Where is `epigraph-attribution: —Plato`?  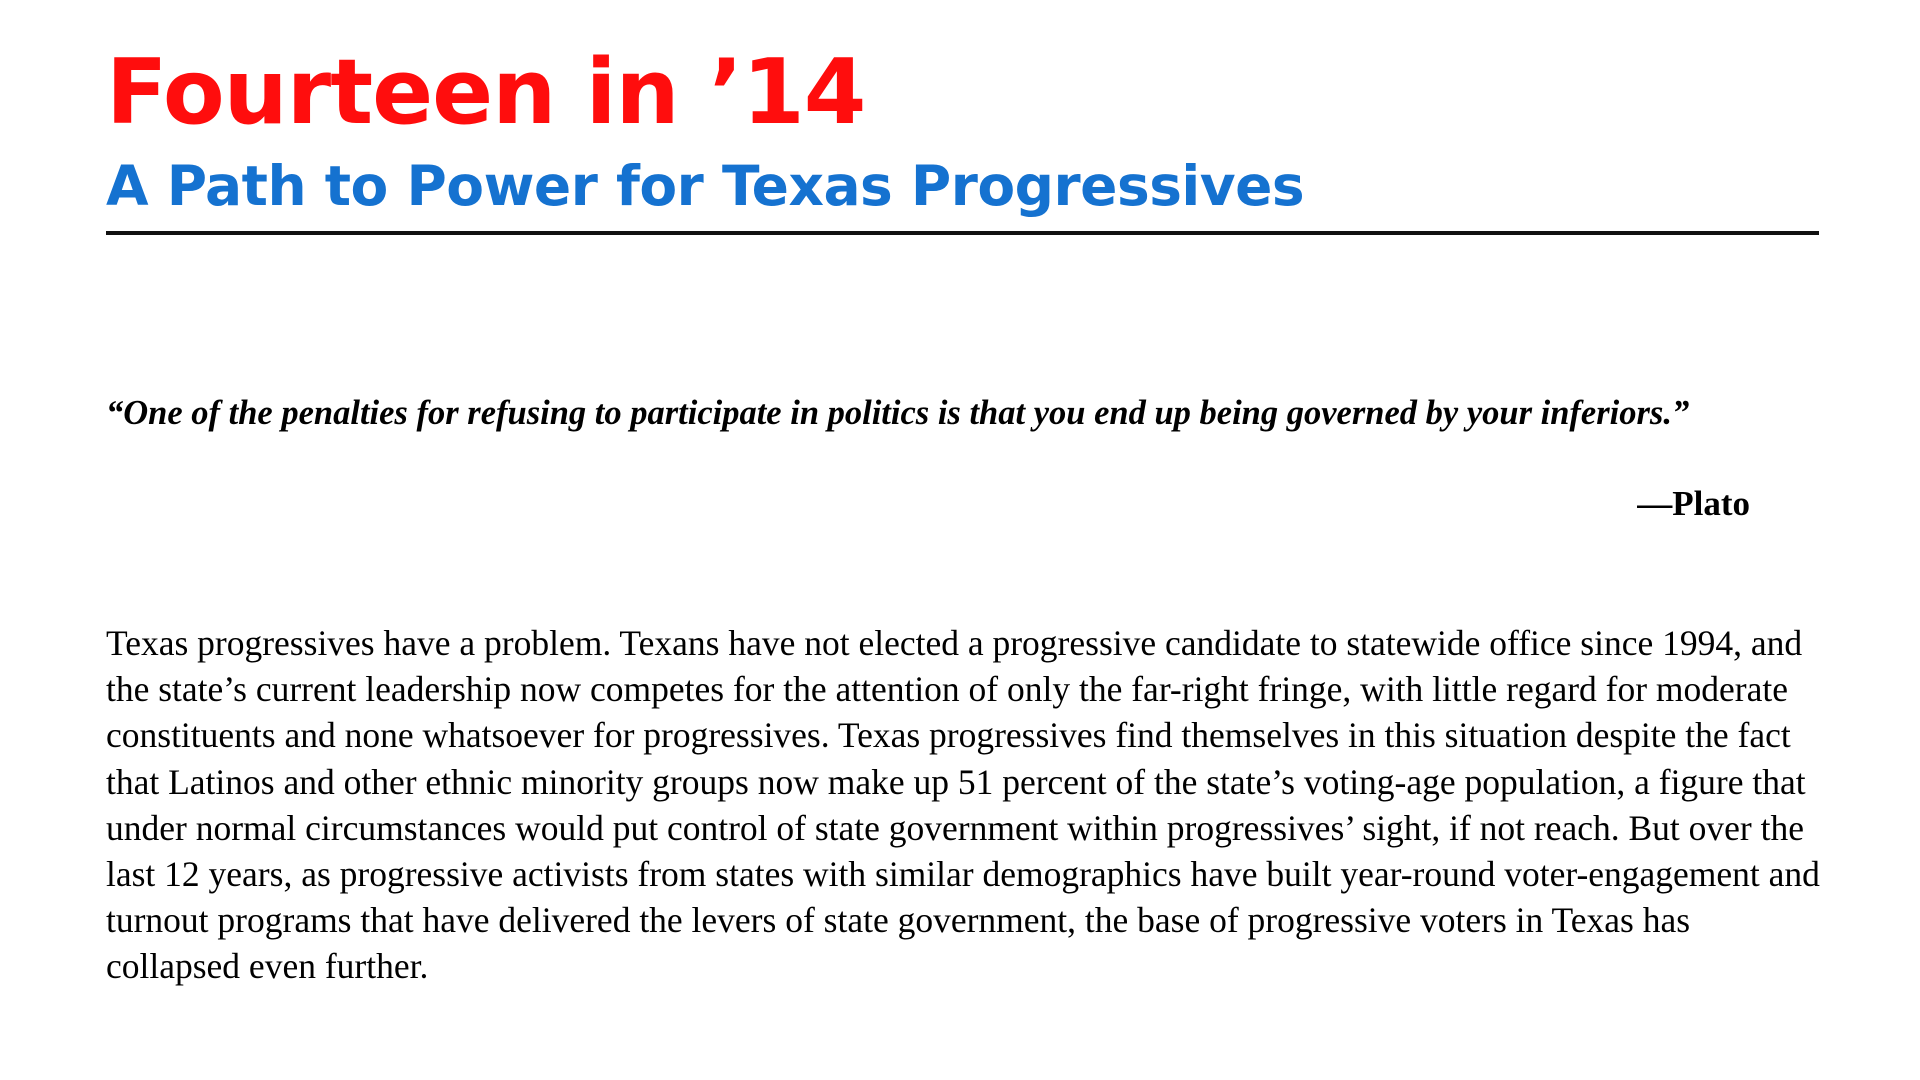 epigraph-attribution: —Plato is located at coordinates (1693, 503).